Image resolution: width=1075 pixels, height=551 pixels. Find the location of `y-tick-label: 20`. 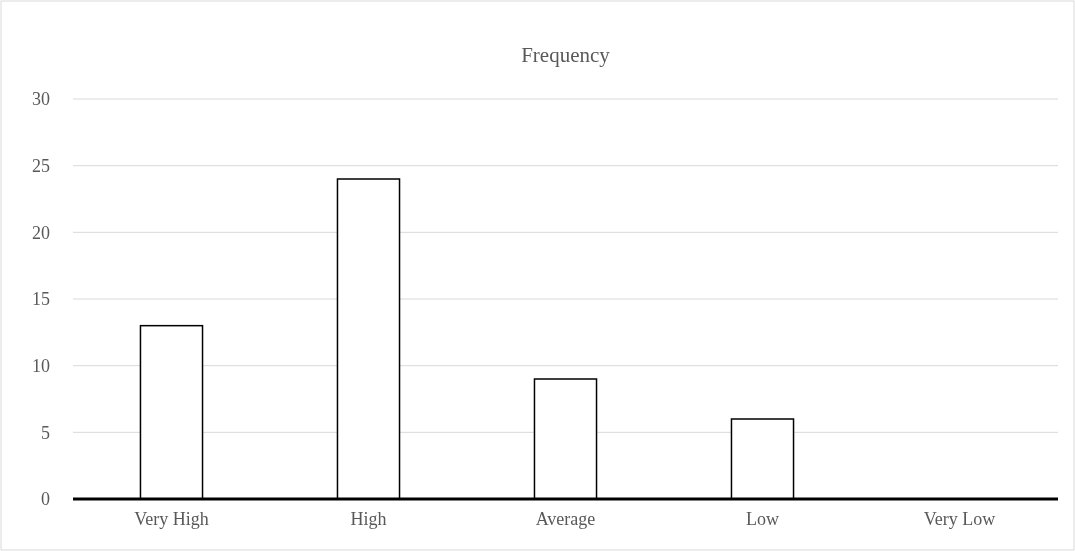

y-tick-label: 20 is located at coordinates (41, 232).